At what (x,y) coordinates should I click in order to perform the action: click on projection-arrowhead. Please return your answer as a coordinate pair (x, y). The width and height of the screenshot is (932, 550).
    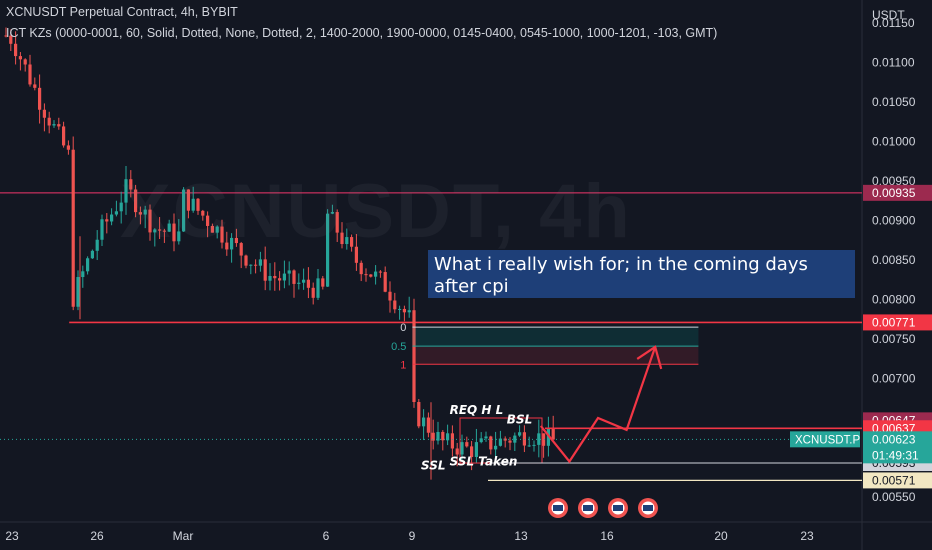
    Looking at the image, I should click on (649, 357).